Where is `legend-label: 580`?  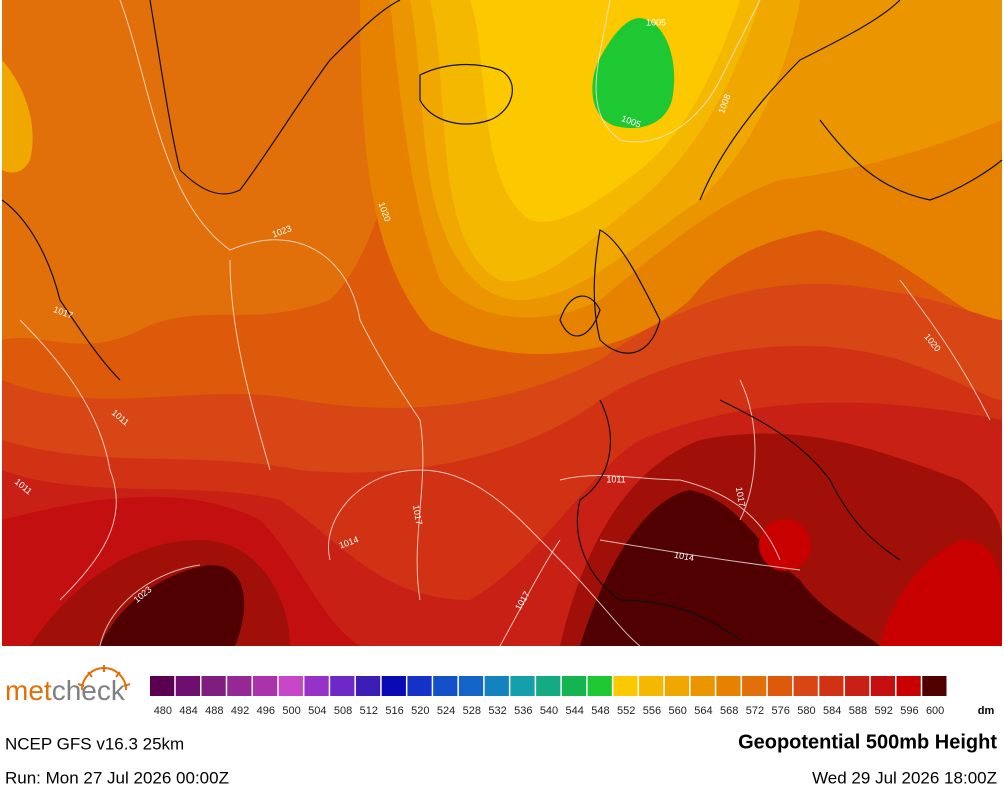
legend-label: 580 is located at coordinates (806, 711).